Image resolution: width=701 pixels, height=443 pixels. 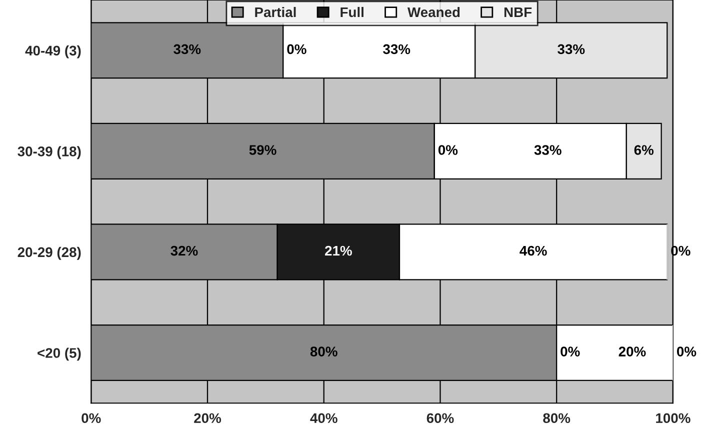 What do you see at coordinates (53, 51) in the screenshot?
I see `y-tick-label: 40-49 (3)` at bounding box center [53, 51].